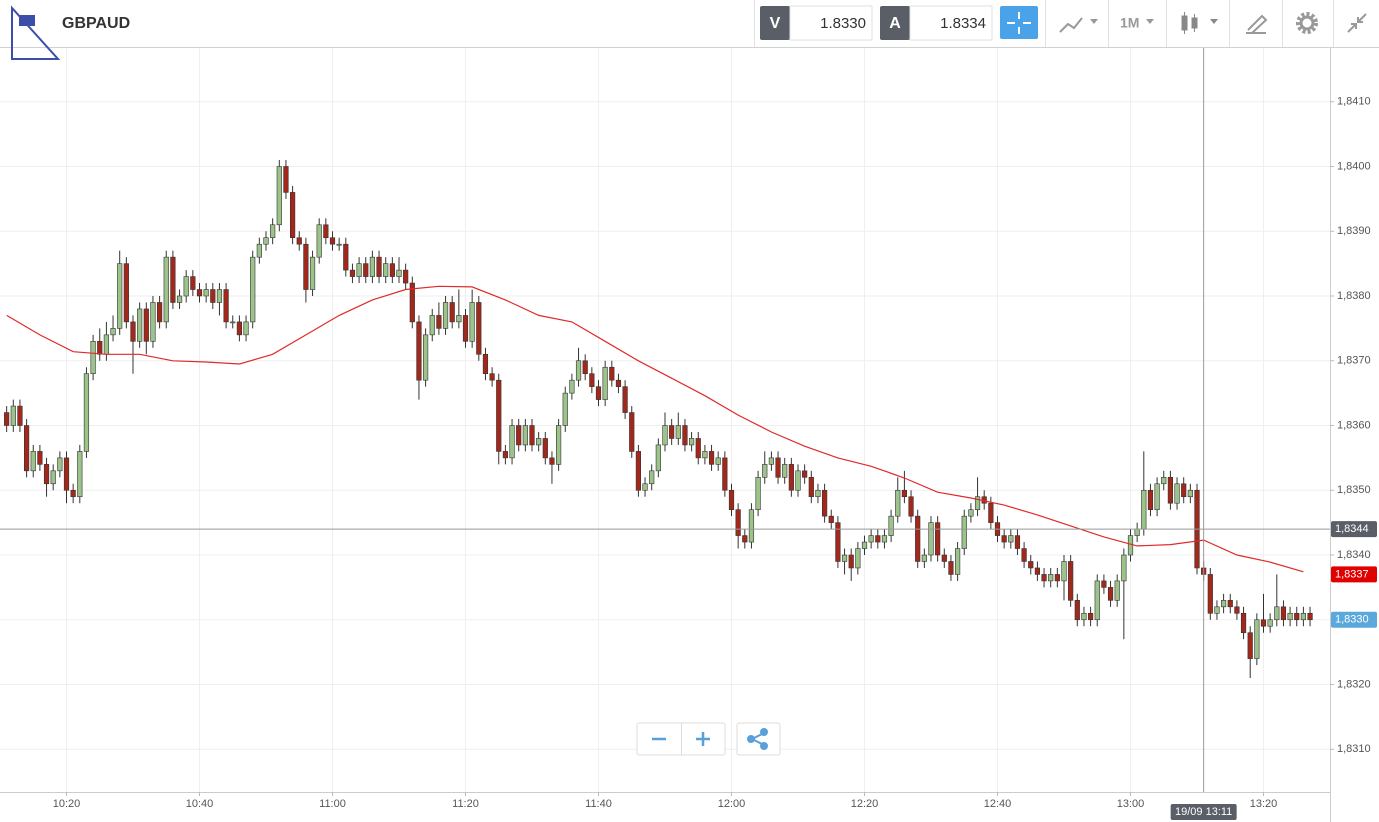 Image resolution: width=1379 pixels, height=822 pixels. What do you see at coordinates (703, 739) in the screenshot?
I see `zoom-in-button` at bounding box center [703, 739].